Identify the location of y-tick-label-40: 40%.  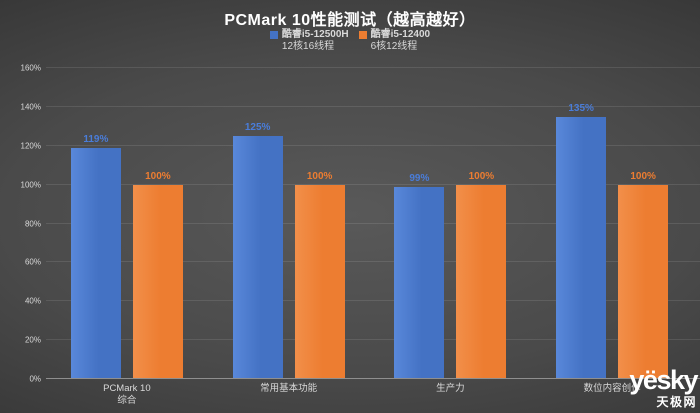
(32, 301).